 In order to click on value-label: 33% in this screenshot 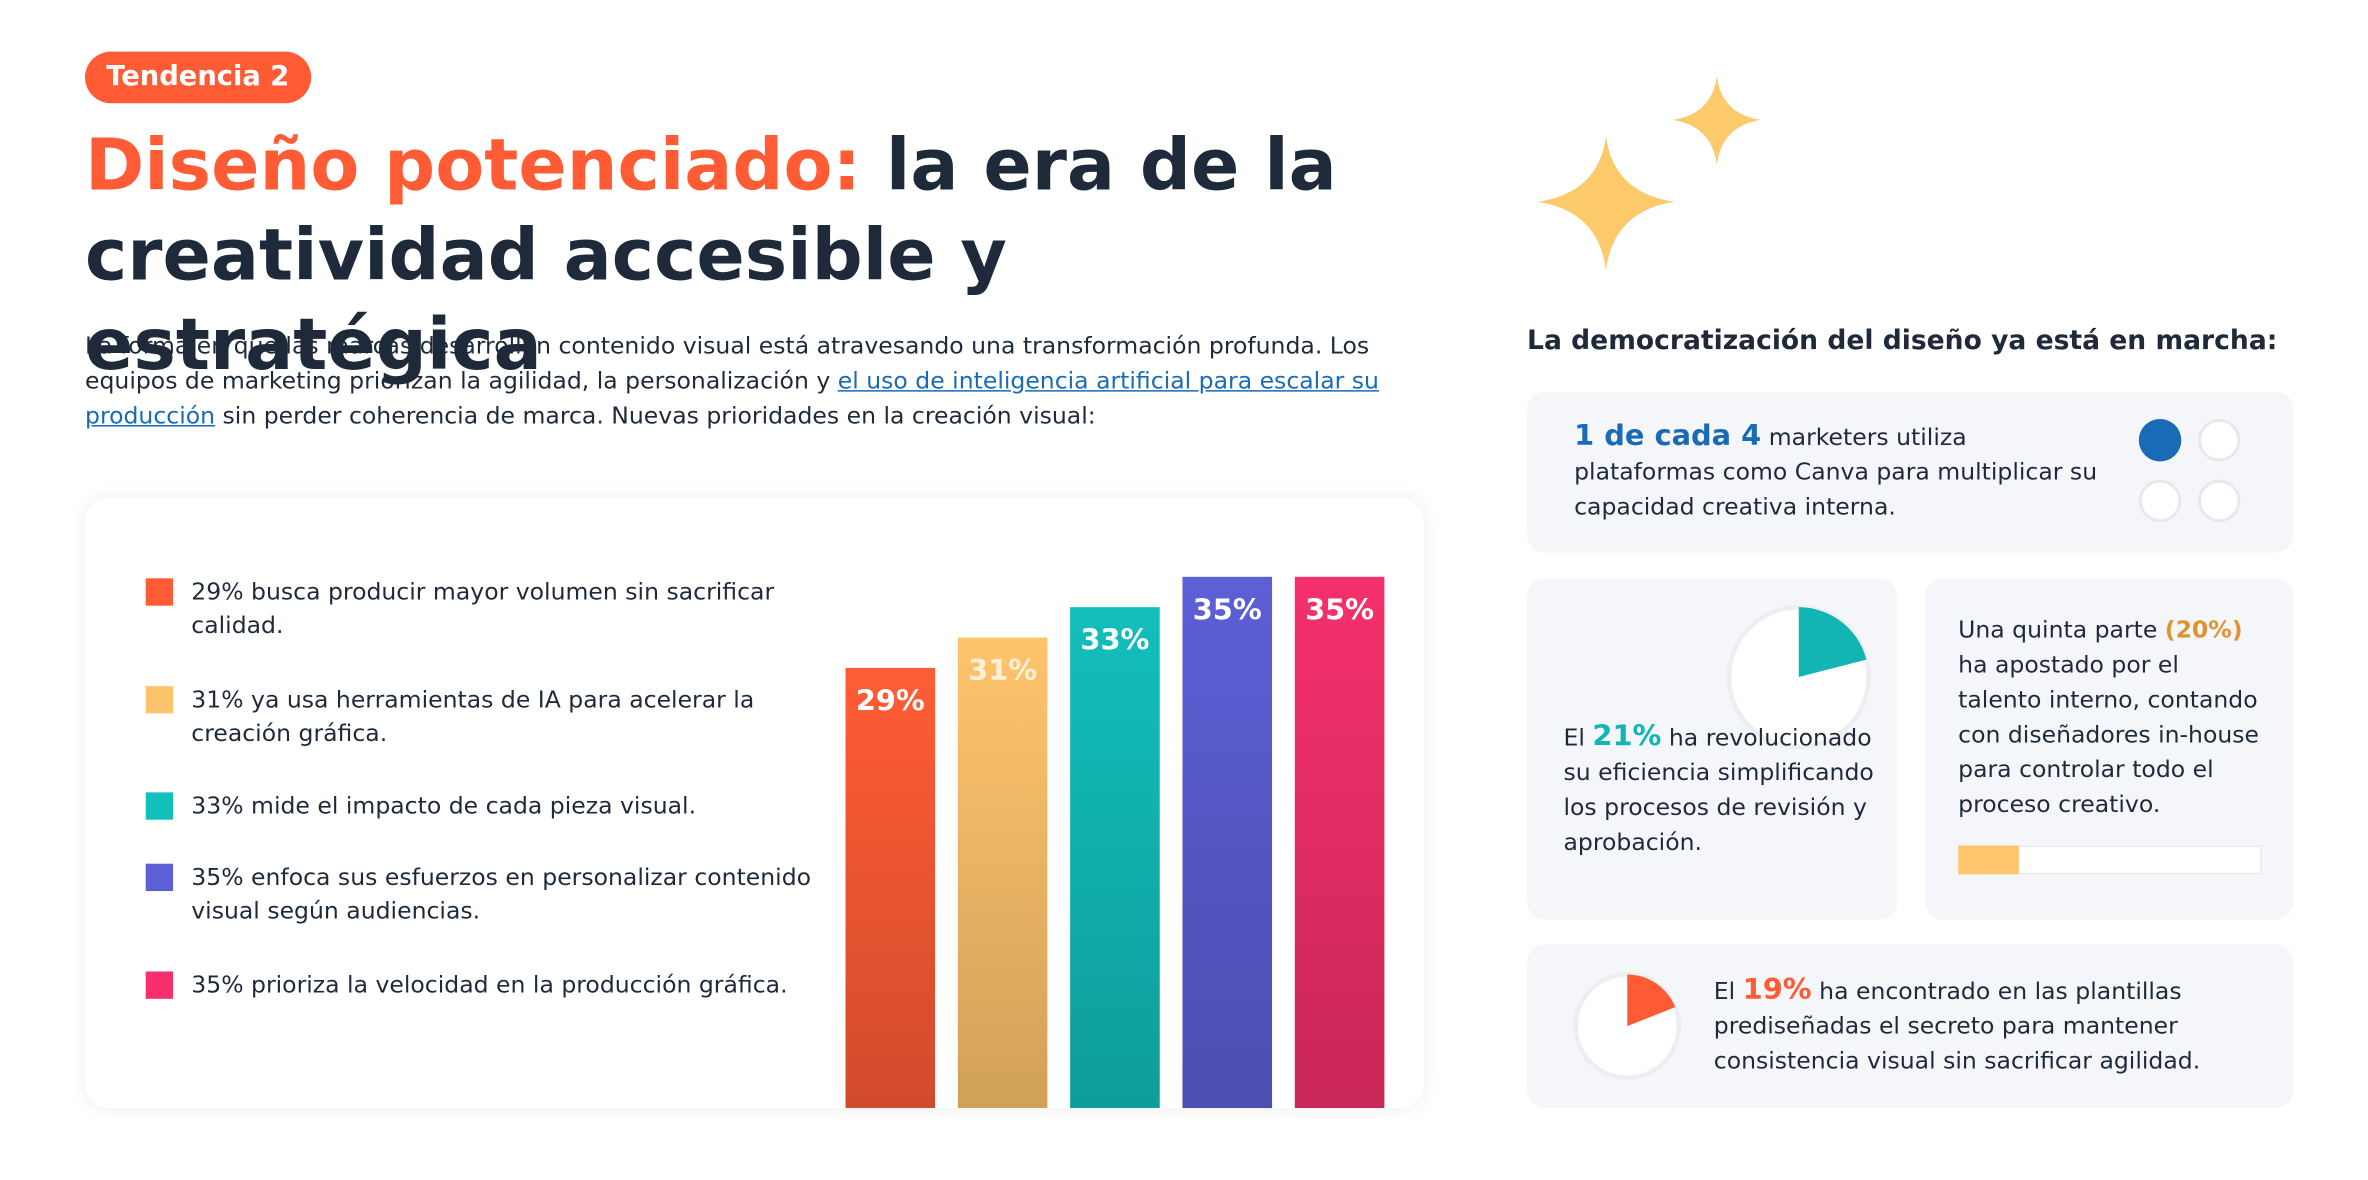, I will do `click(1114, 640)`.